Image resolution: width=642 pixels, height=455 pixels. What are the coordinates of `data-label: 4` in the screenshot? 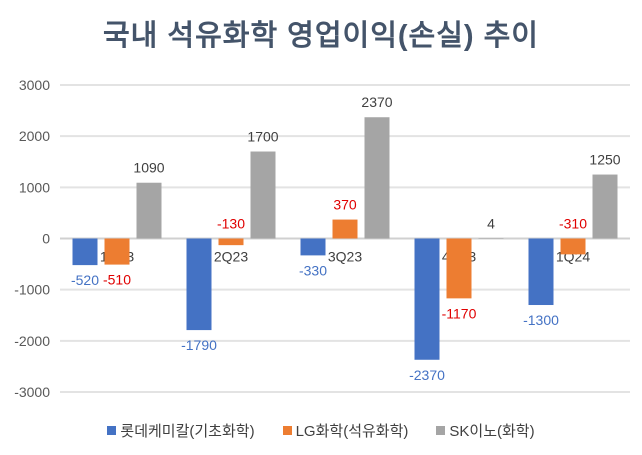 It's located at (491, 223).